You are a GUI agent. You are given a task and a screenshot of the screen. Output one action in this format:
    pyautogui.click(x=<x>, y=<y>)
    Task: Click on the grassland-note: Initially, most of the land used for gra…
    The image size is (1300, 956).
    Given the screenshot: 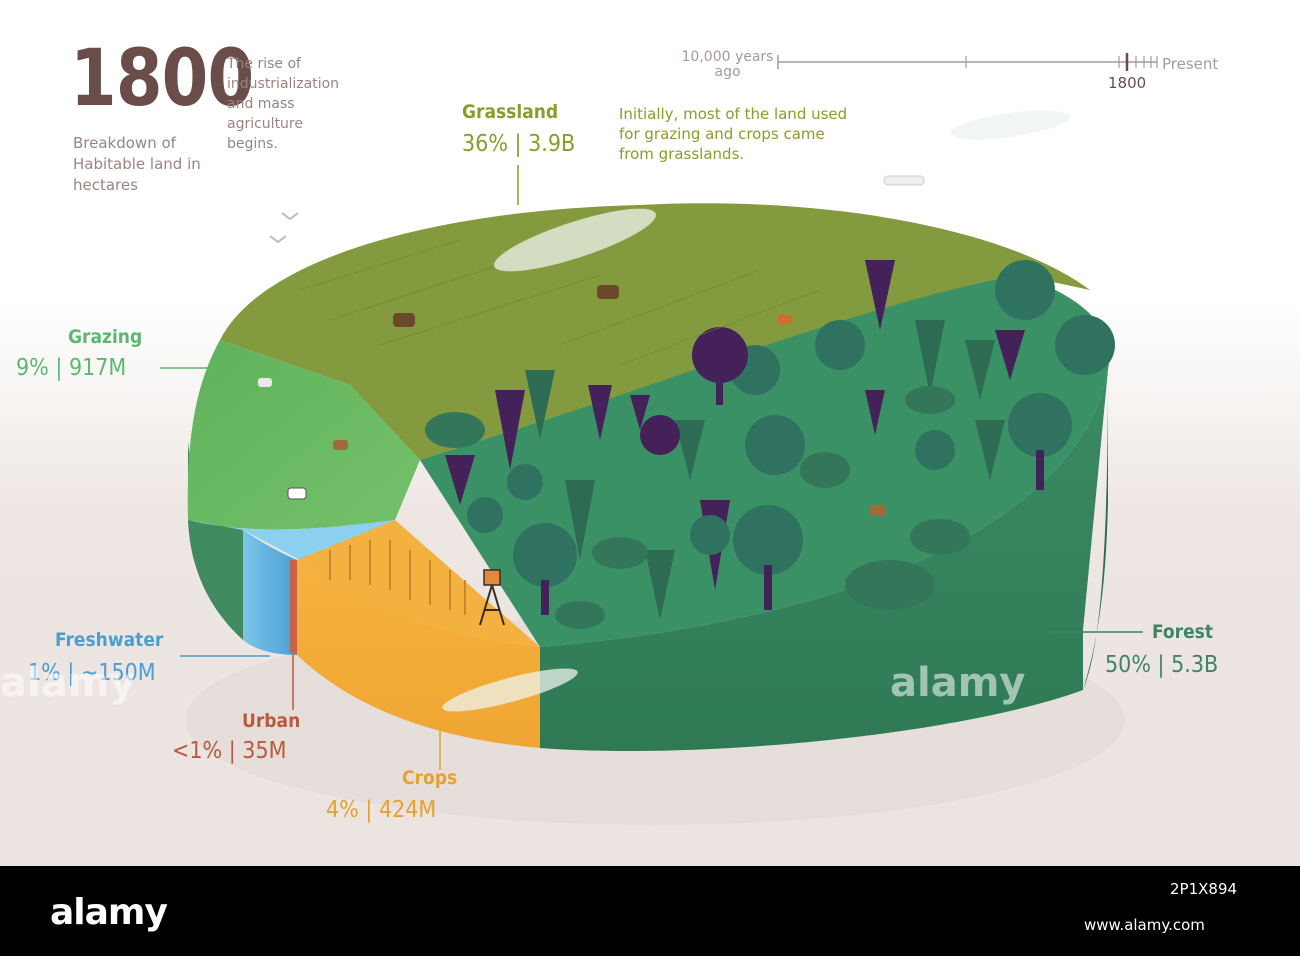 What is the action you would take?
    pyautogui.click(x=733, y=134)
    